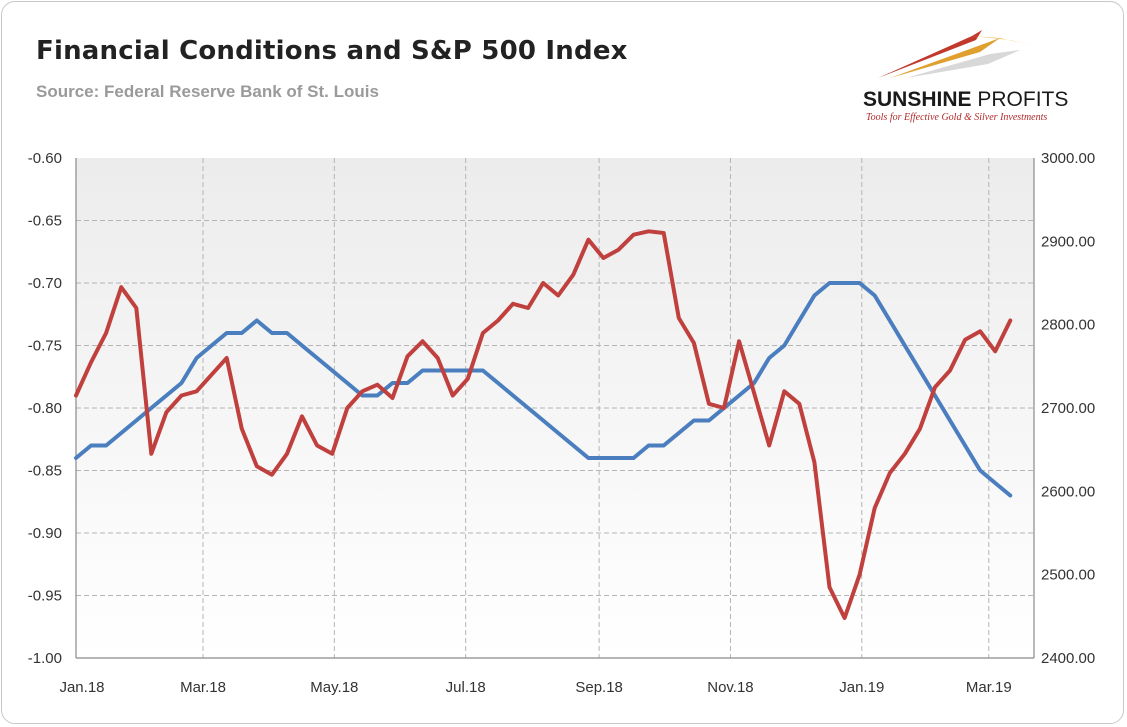 This screenshot has width=1127, height=727. I want to click on y-left-tick-label: -0.80, so click(45, 408).